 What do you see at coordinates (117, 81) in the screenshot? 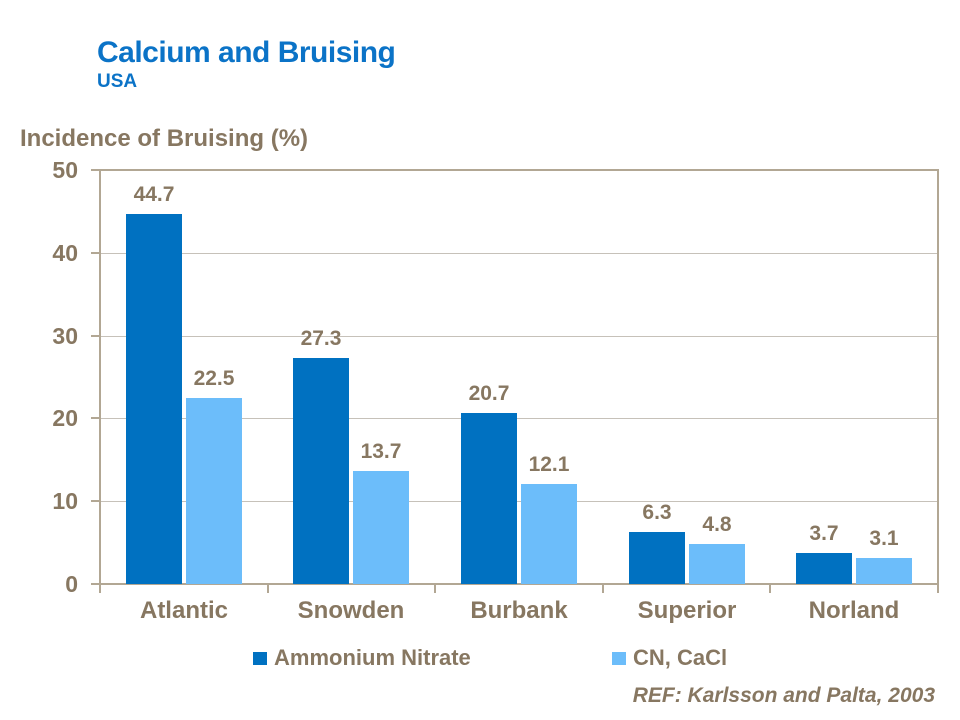
I see `page-subtitle: USA` at bounding box center [117, 81].